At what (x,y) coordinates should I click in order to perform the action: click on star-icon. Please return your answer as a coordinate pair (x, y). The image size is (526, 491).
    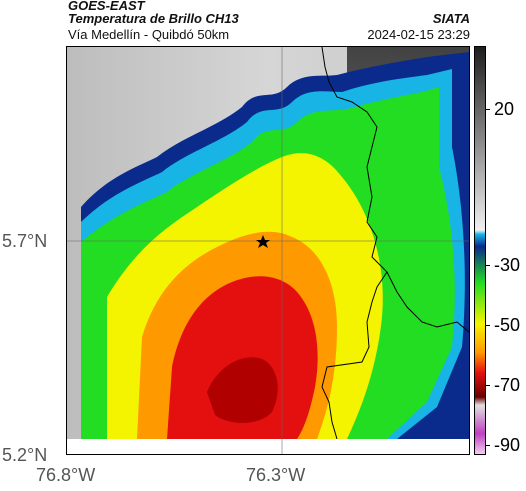
    Looking at the image, I should click on (263, 241).